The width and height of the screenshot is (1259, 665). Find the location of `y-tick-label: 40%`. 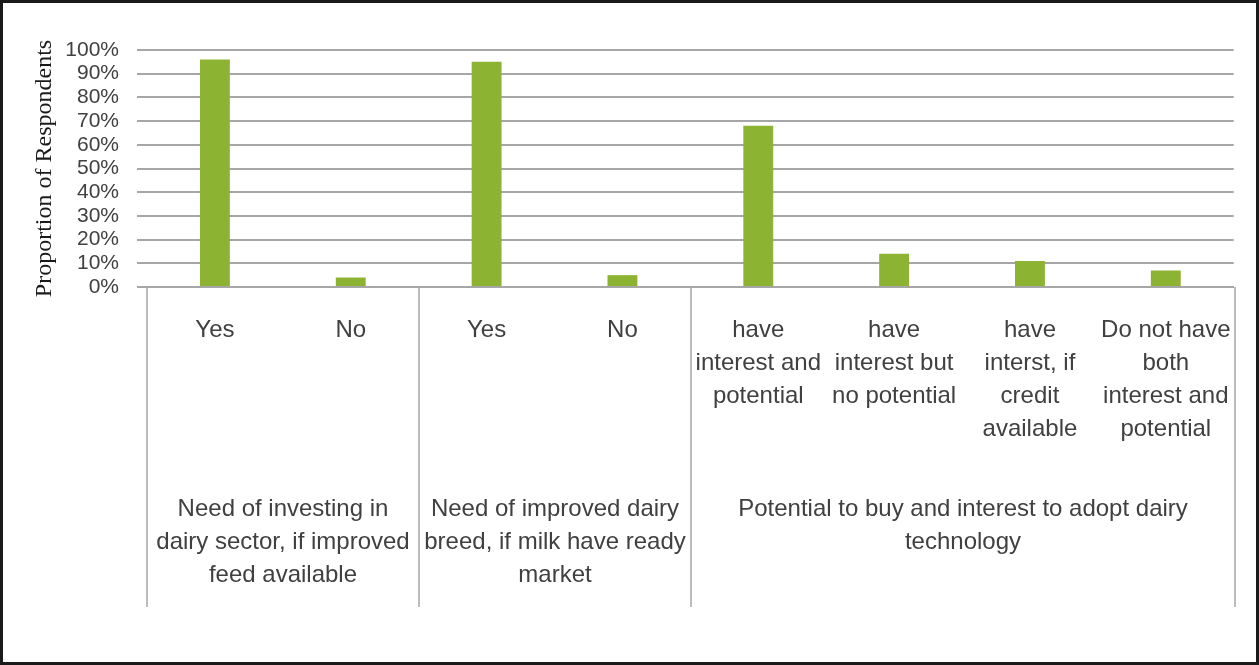

y-tick-label: 40% is located at coordinates (97, 190).